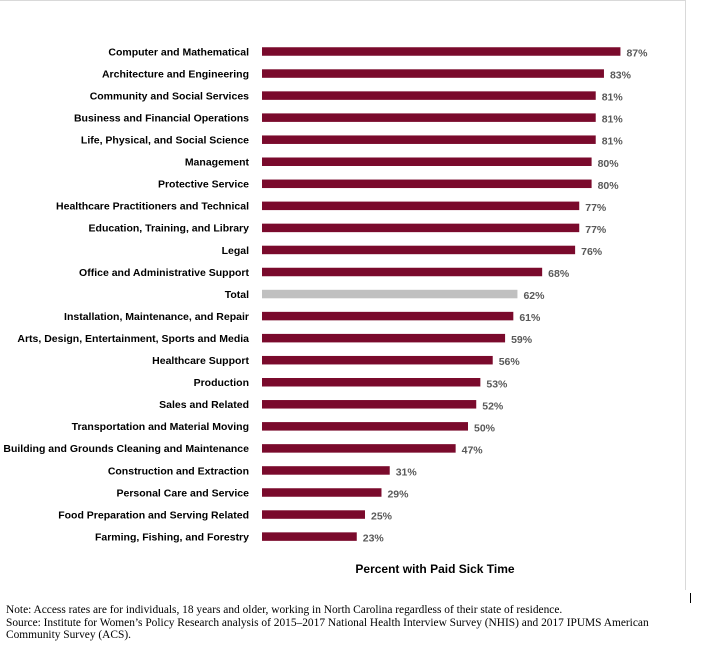 This screenshot has height=657, width=704. I want to click on bar-healthcare-practitioners-and-technical, so click(421, 206).